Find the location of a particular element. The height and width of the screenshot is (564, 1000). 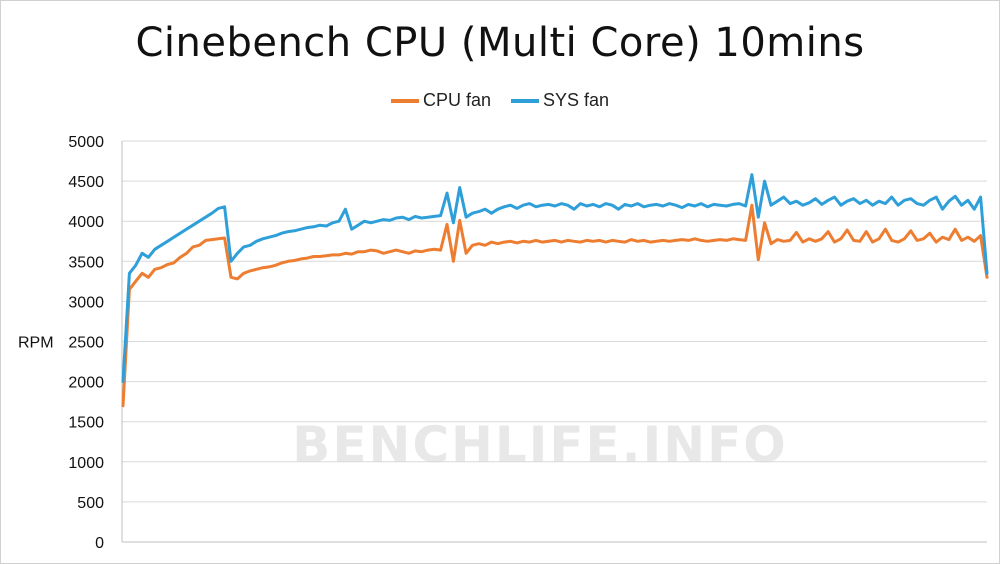

chart-legend: CPU fan SYS fan is located at coordinates (500, 100).